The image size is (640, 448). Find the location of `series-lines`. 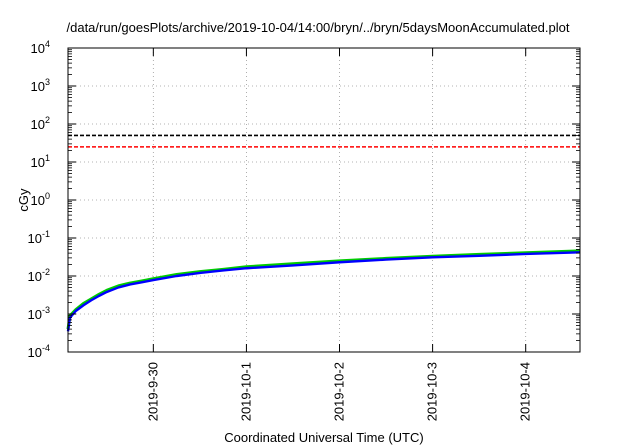

series-lines is located at coordinates (323, 290).